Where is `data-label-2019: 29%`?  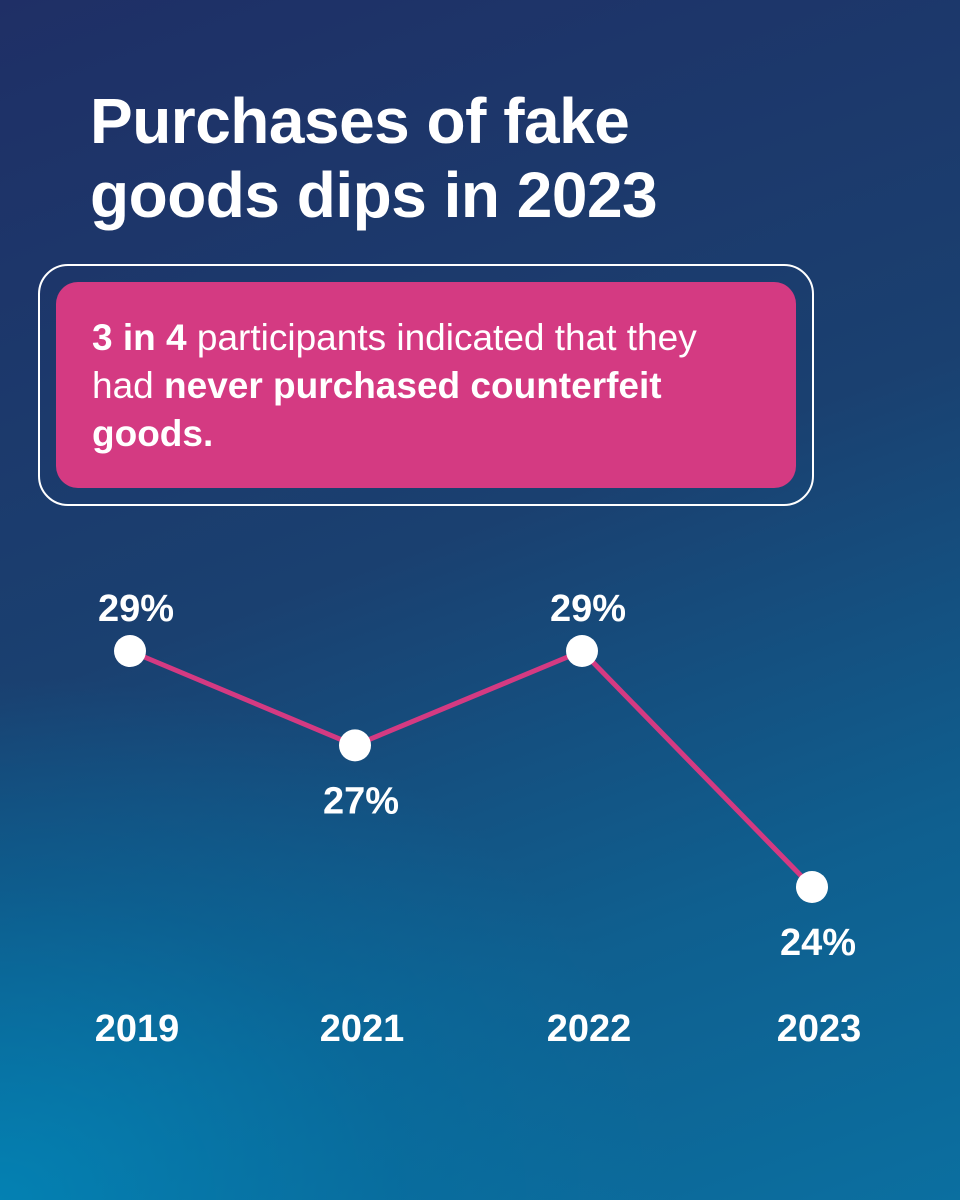 data-label-2019: 29% is located at coordinates (136, 609).